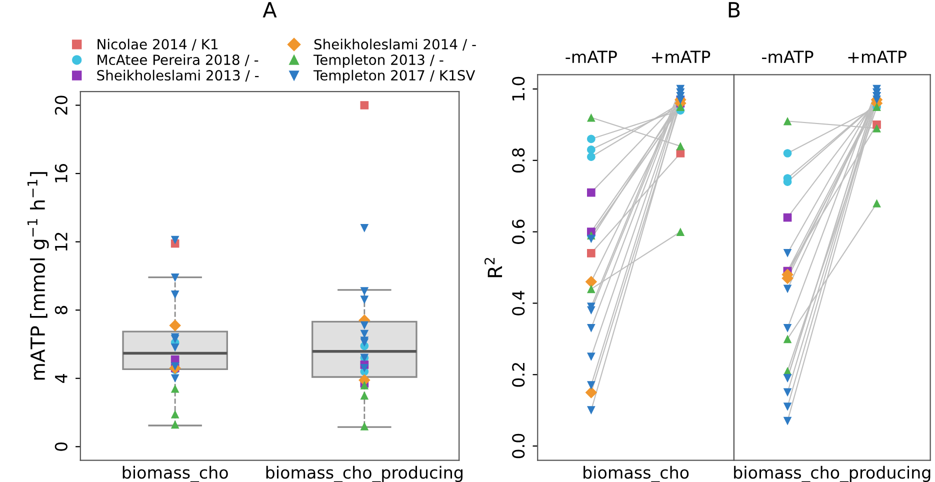  I want to click on legend-label: Templeton 2013 / -, so click(378, 61).